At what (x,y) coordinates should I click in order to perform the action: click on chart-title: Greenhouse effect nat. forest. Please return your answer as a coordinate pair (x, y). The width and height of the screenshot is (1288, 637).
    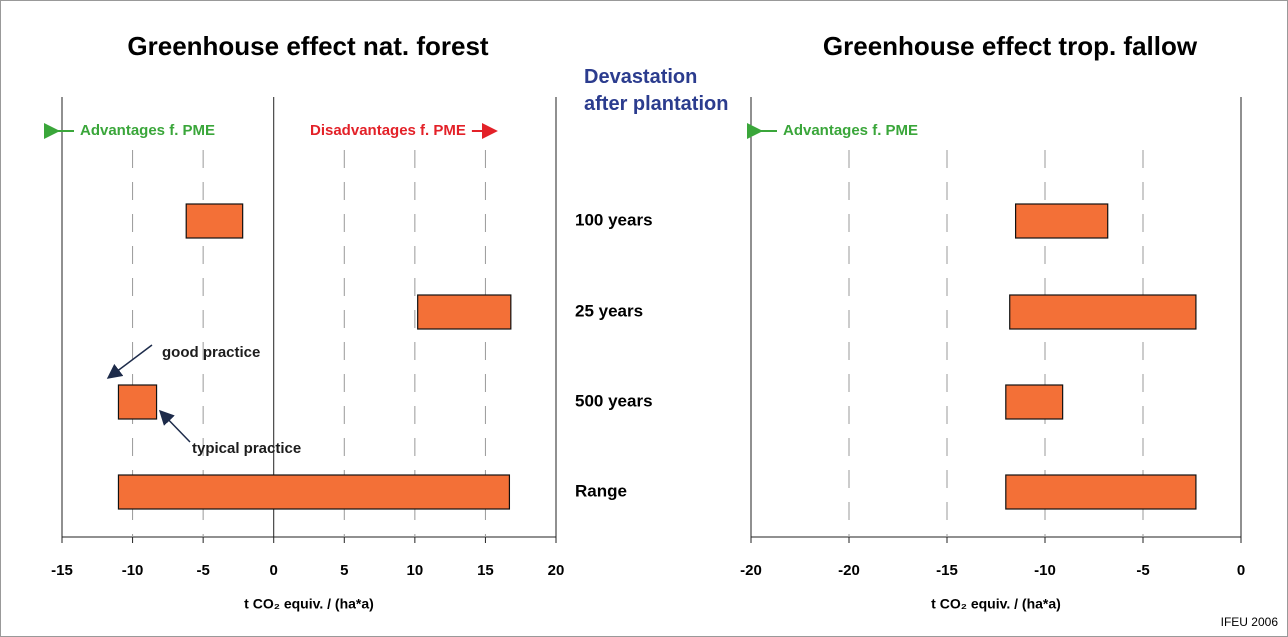
    Looking at the image, I should click on (308, 46).